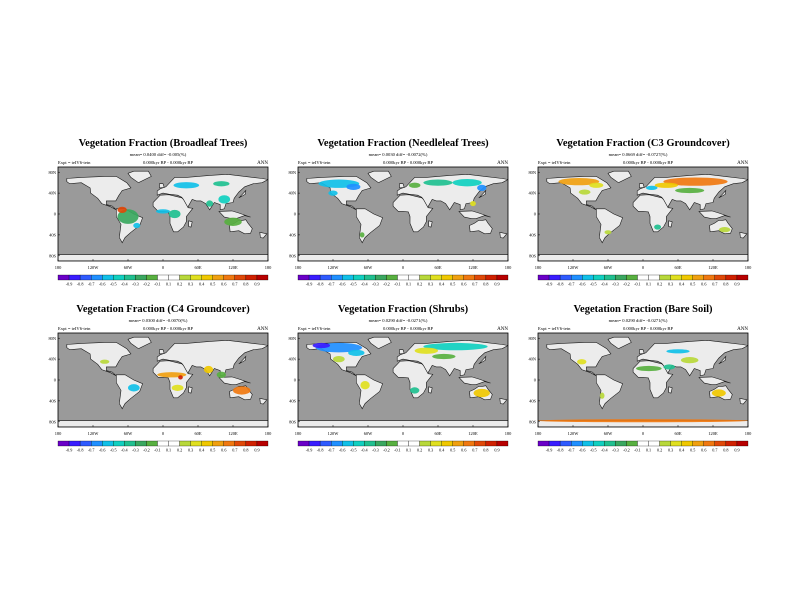 This screenshot has height=600, width=800. What do you see at coordinates (408, 328) in the screenshot?
I see `panel-time: 0.000kyr BP - 0.000kyr BP` at bounding box center [408, 328].